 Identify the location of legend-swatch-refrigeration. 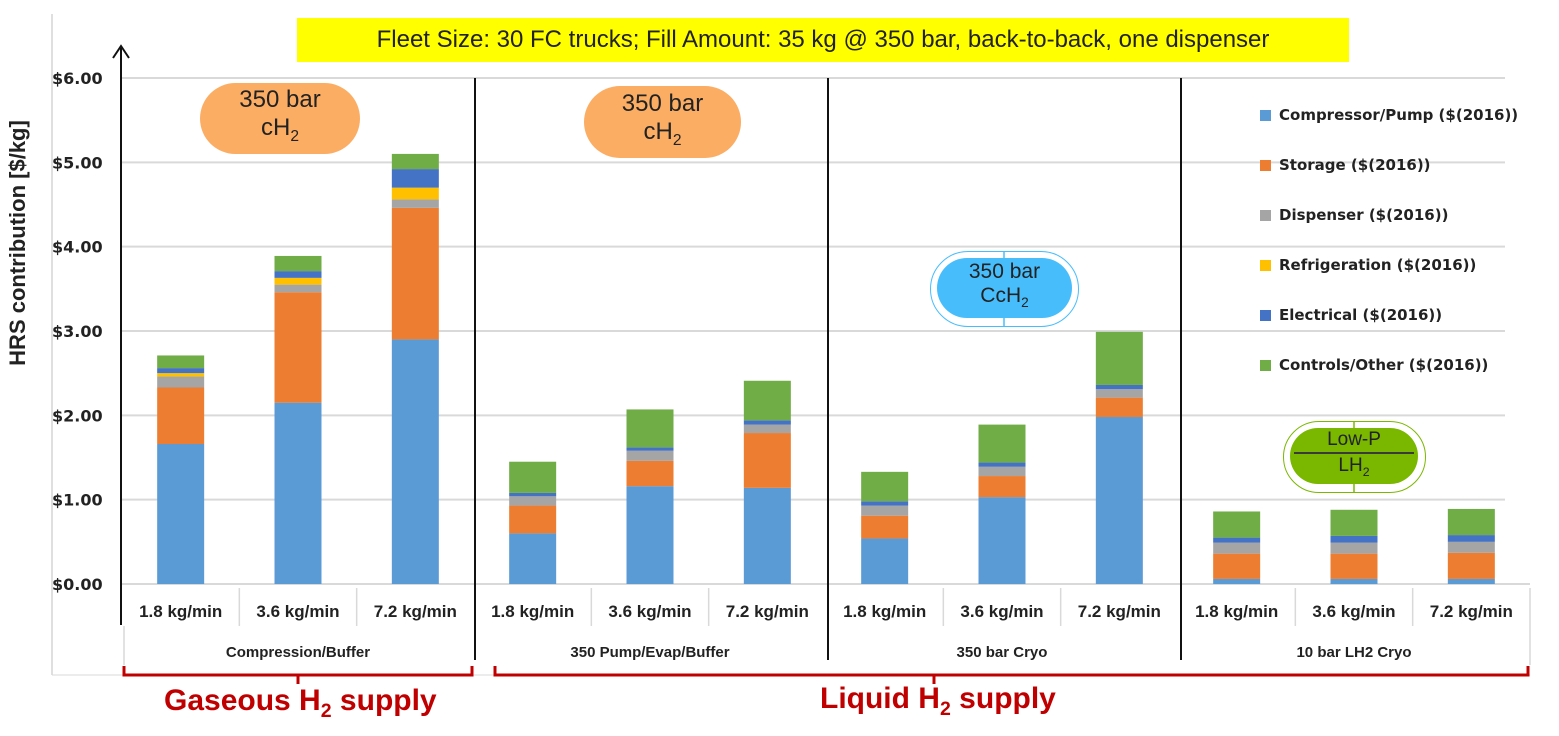
(1265, 265).